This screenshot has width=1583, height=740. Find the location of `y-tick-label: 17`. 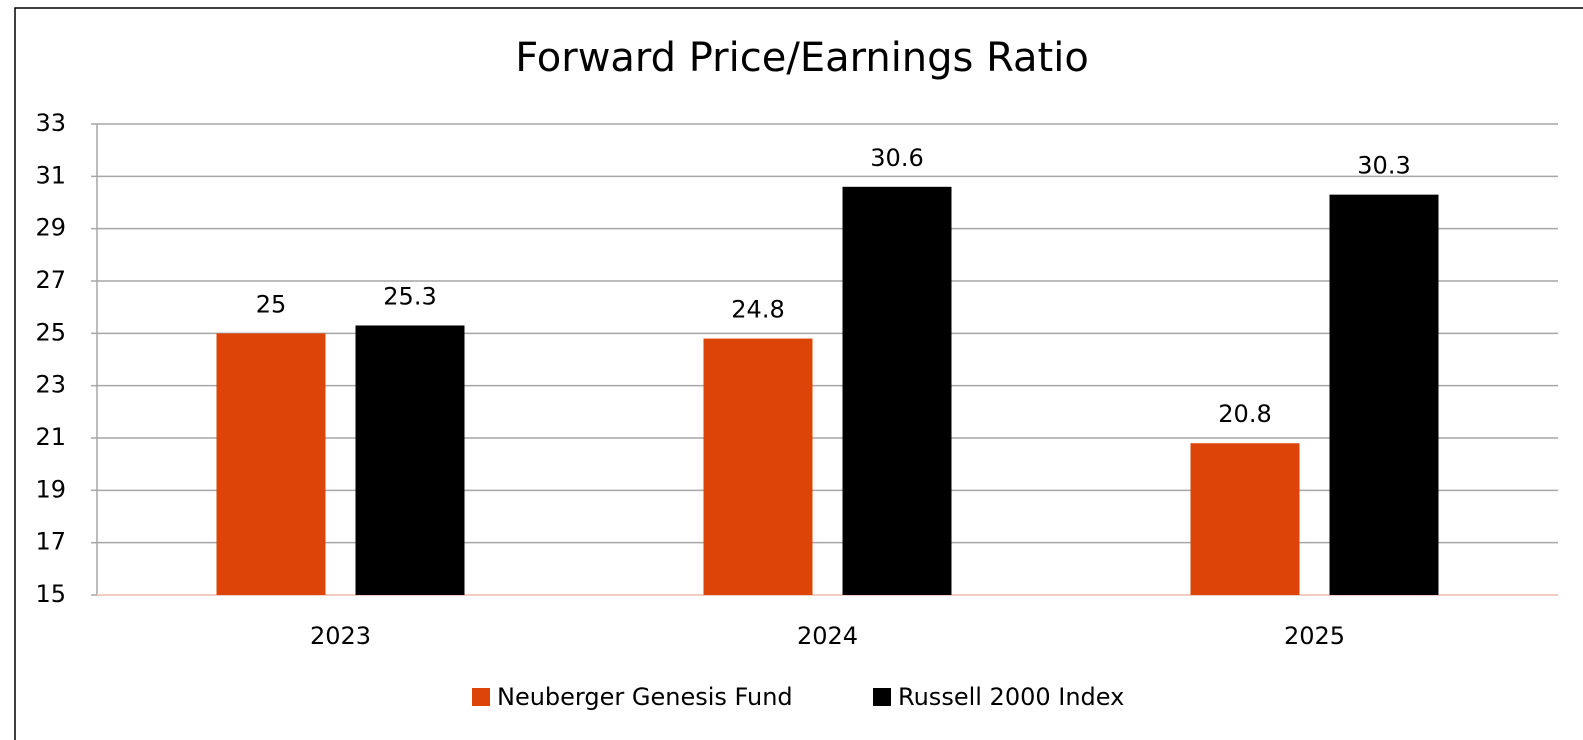

y-tick-label: 17 is located at coordinates (50, 542).